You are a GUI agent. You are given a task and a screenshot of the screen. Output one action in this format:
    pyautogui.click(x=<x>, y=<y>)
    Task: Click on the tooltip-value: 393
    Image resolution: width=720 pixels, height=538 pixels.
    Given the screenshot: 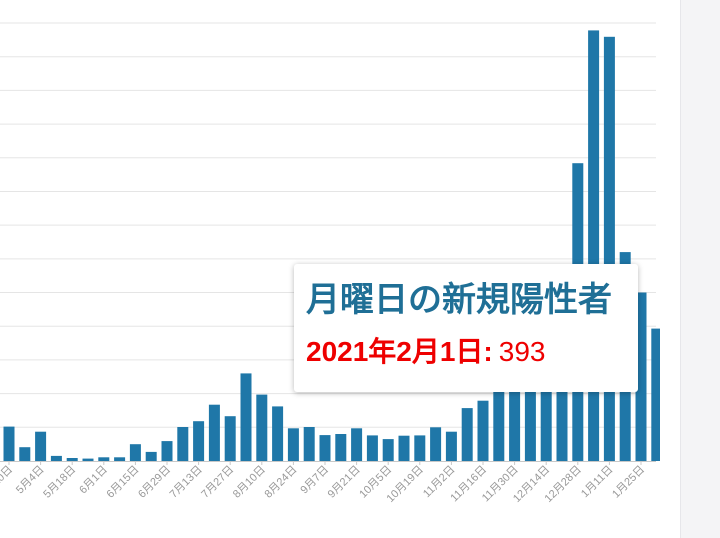 What is the action you would take?
    pyautogui.click(x=522, y=351)
    